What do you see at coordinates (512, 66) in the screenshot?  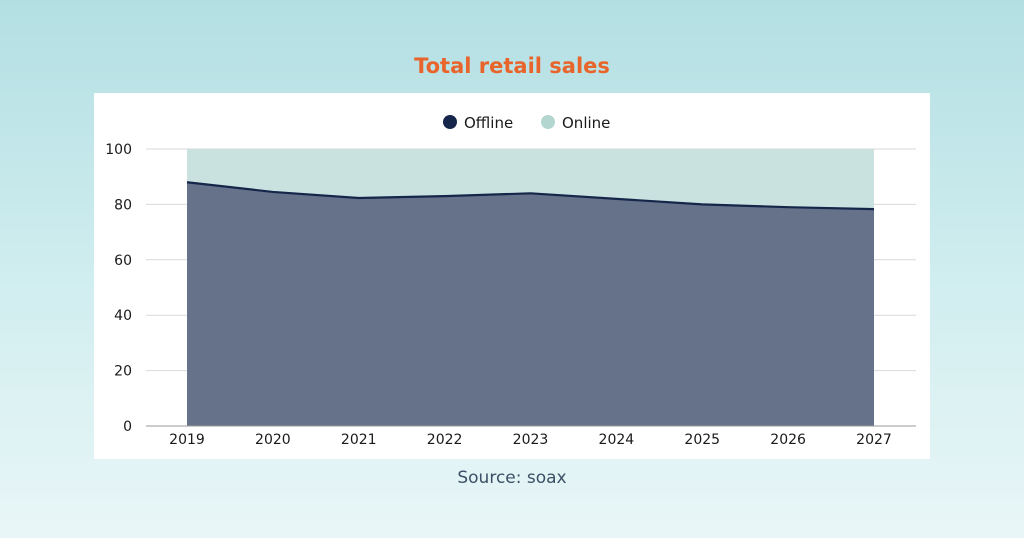 I see `chart-title: Total retail sales` at bounding box center [512, 66].